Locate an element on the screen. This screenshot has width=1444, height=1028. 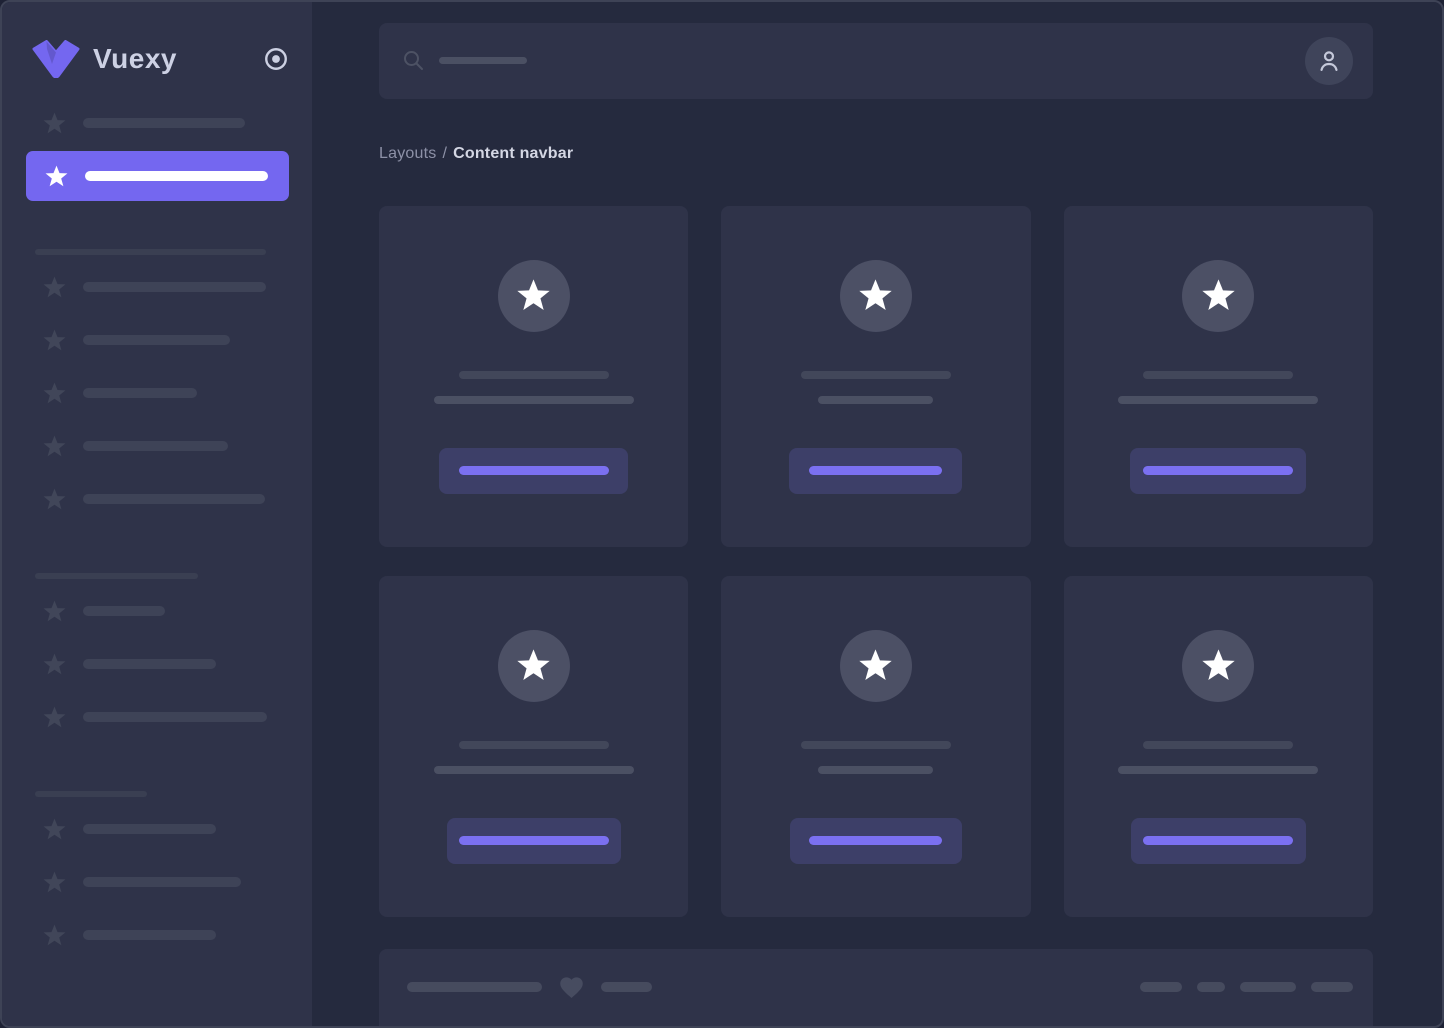
footer-right is located at coordinates (1246, 987).